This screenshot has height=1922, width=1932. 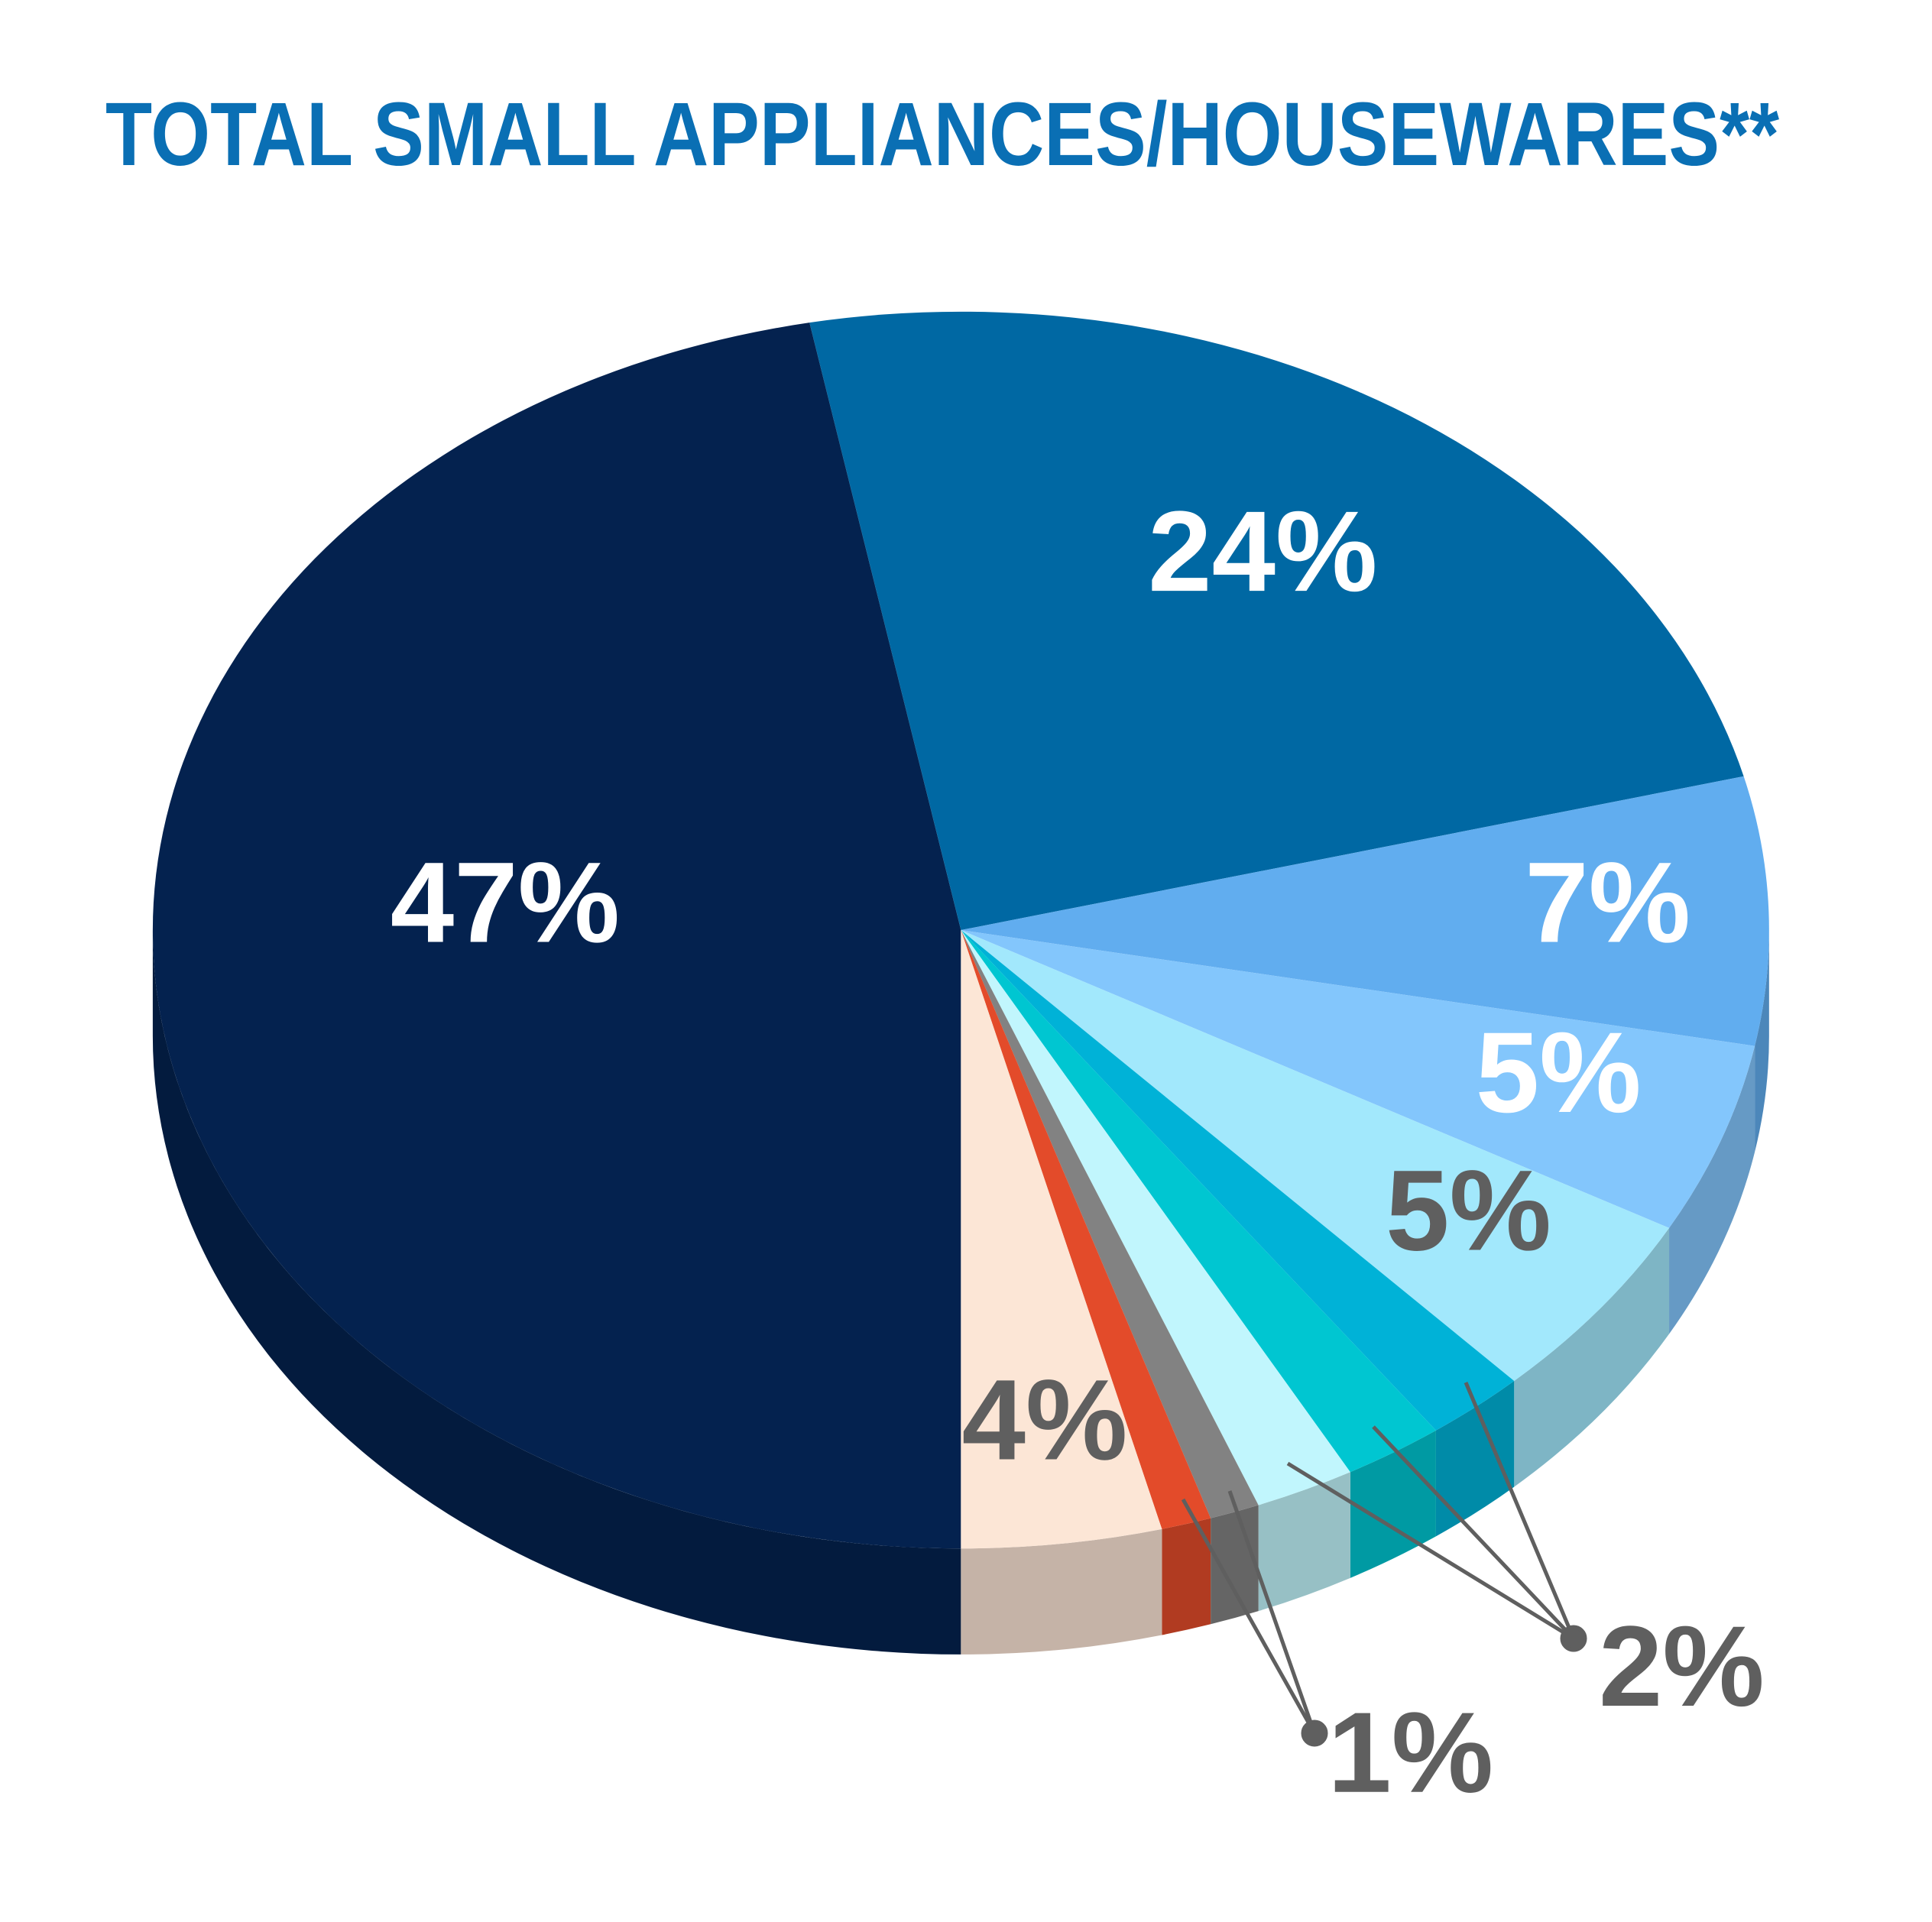 I want to click on callouts, so click(x=1384, y=1564).